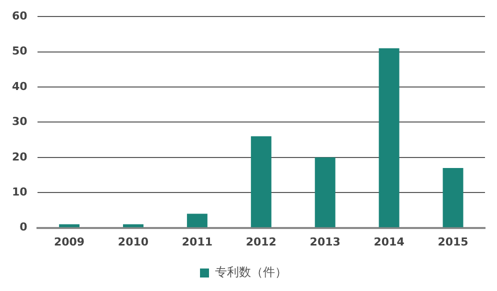  Describe the element at coordinates (133, 241) in the screenshot. I see `x-tick-label: 2010` at that location.